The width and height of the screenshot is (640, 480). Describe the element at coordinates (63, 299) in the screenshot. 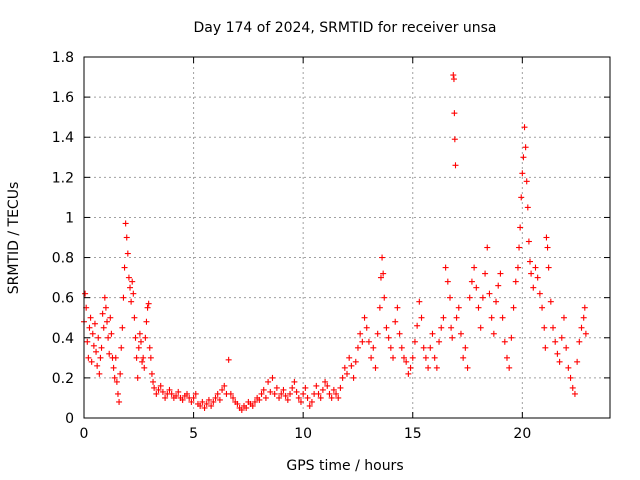

I see `y-tick-label: 0.6` at that location.